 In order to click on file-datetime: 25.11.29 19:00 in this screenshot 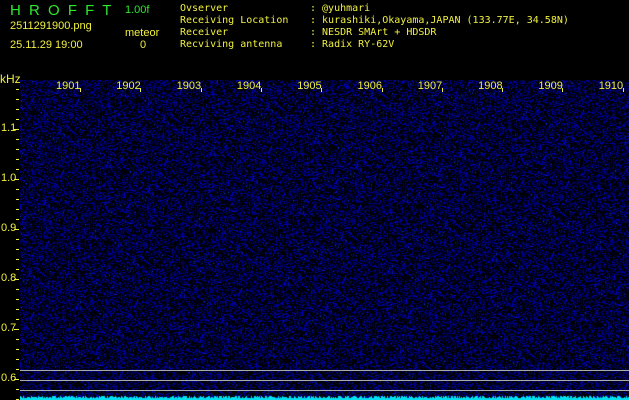, I will do `click(46, 45)`.